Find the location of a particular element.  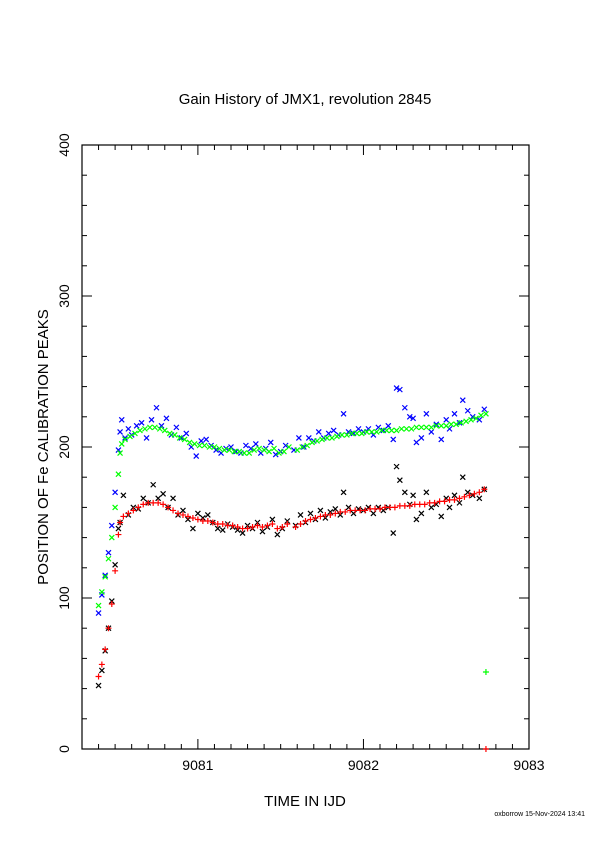

y-axis-label: POSITION OF Fe CALIBRATION PEAKS is located at coordinates (43, 447).